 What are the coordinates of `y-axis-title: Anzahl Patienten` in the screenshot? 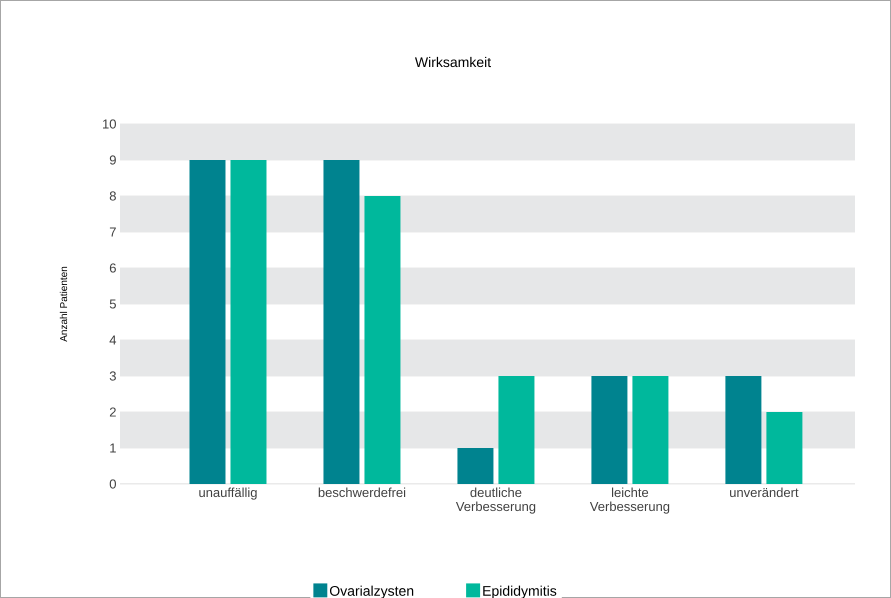 It's located at (64, 304).